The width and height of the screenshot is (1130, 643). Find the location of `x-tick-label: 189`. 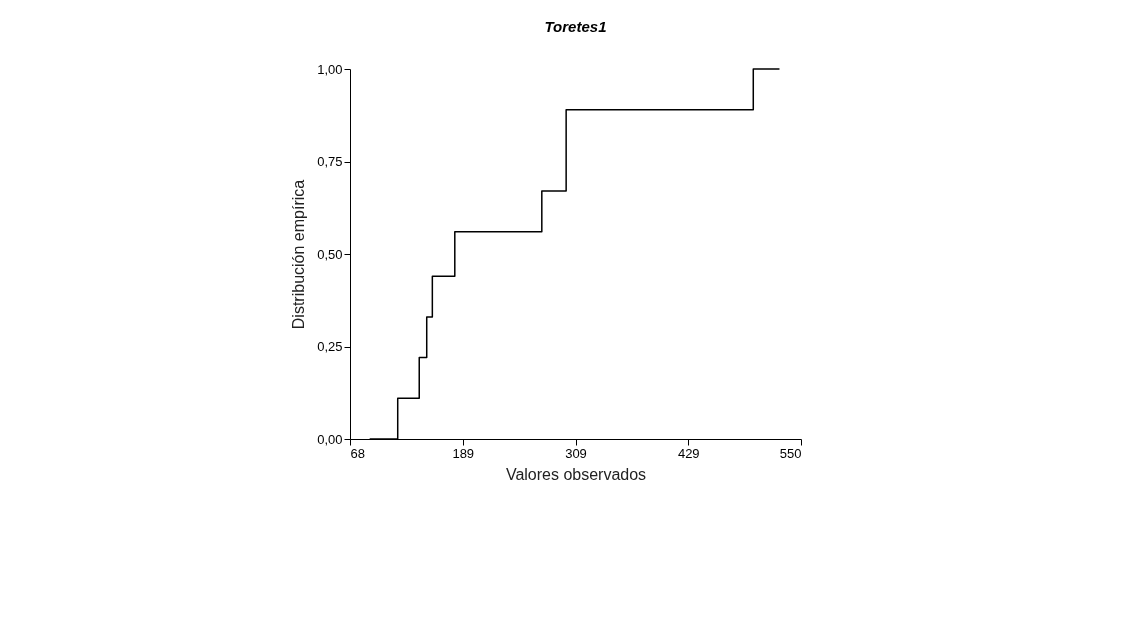

x-tick-label: 189 is located at coordinates (463, 453).